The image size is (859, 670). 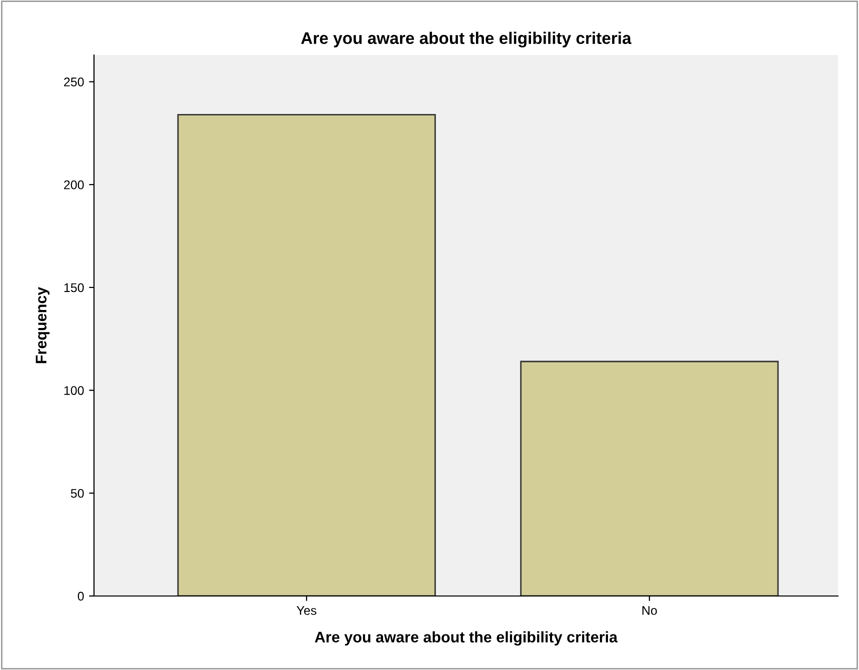 What do you see at coordinates (77, 493) in the screenshot?
I see `y-tick-label: 50` at bounding box center [77, 493].